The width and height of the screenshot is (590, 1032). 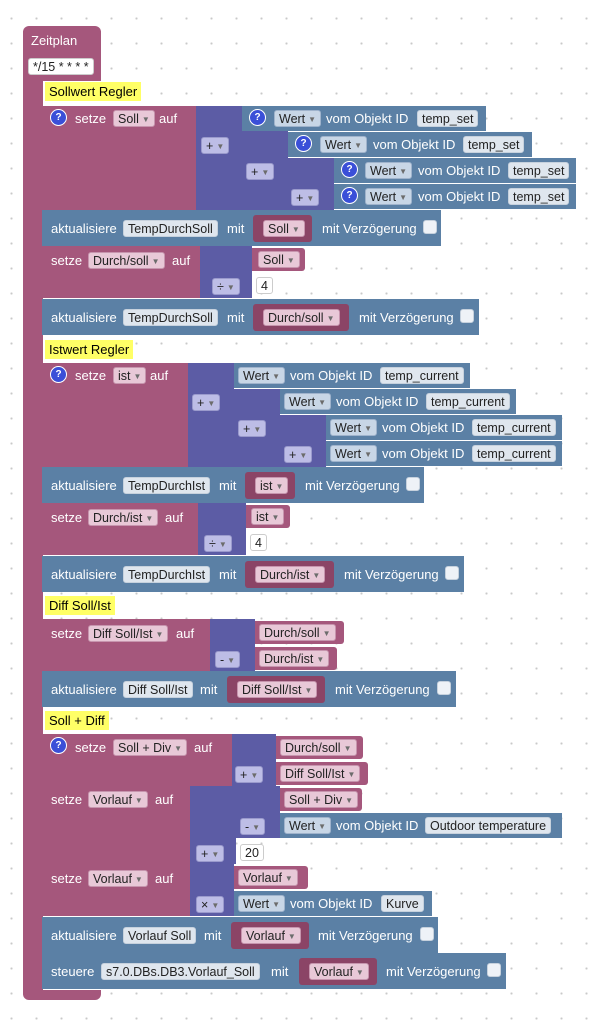 What do you see at coordinates (252, 852) in the screenshot?
I see `number-field: 20` at bounding box center [252, 852].